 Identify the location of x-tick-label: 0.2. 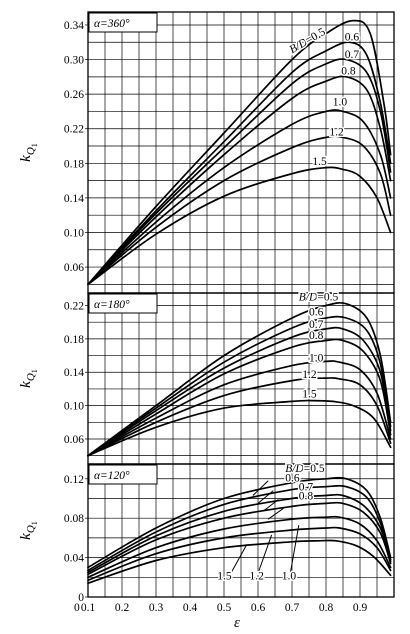
(122, 608).